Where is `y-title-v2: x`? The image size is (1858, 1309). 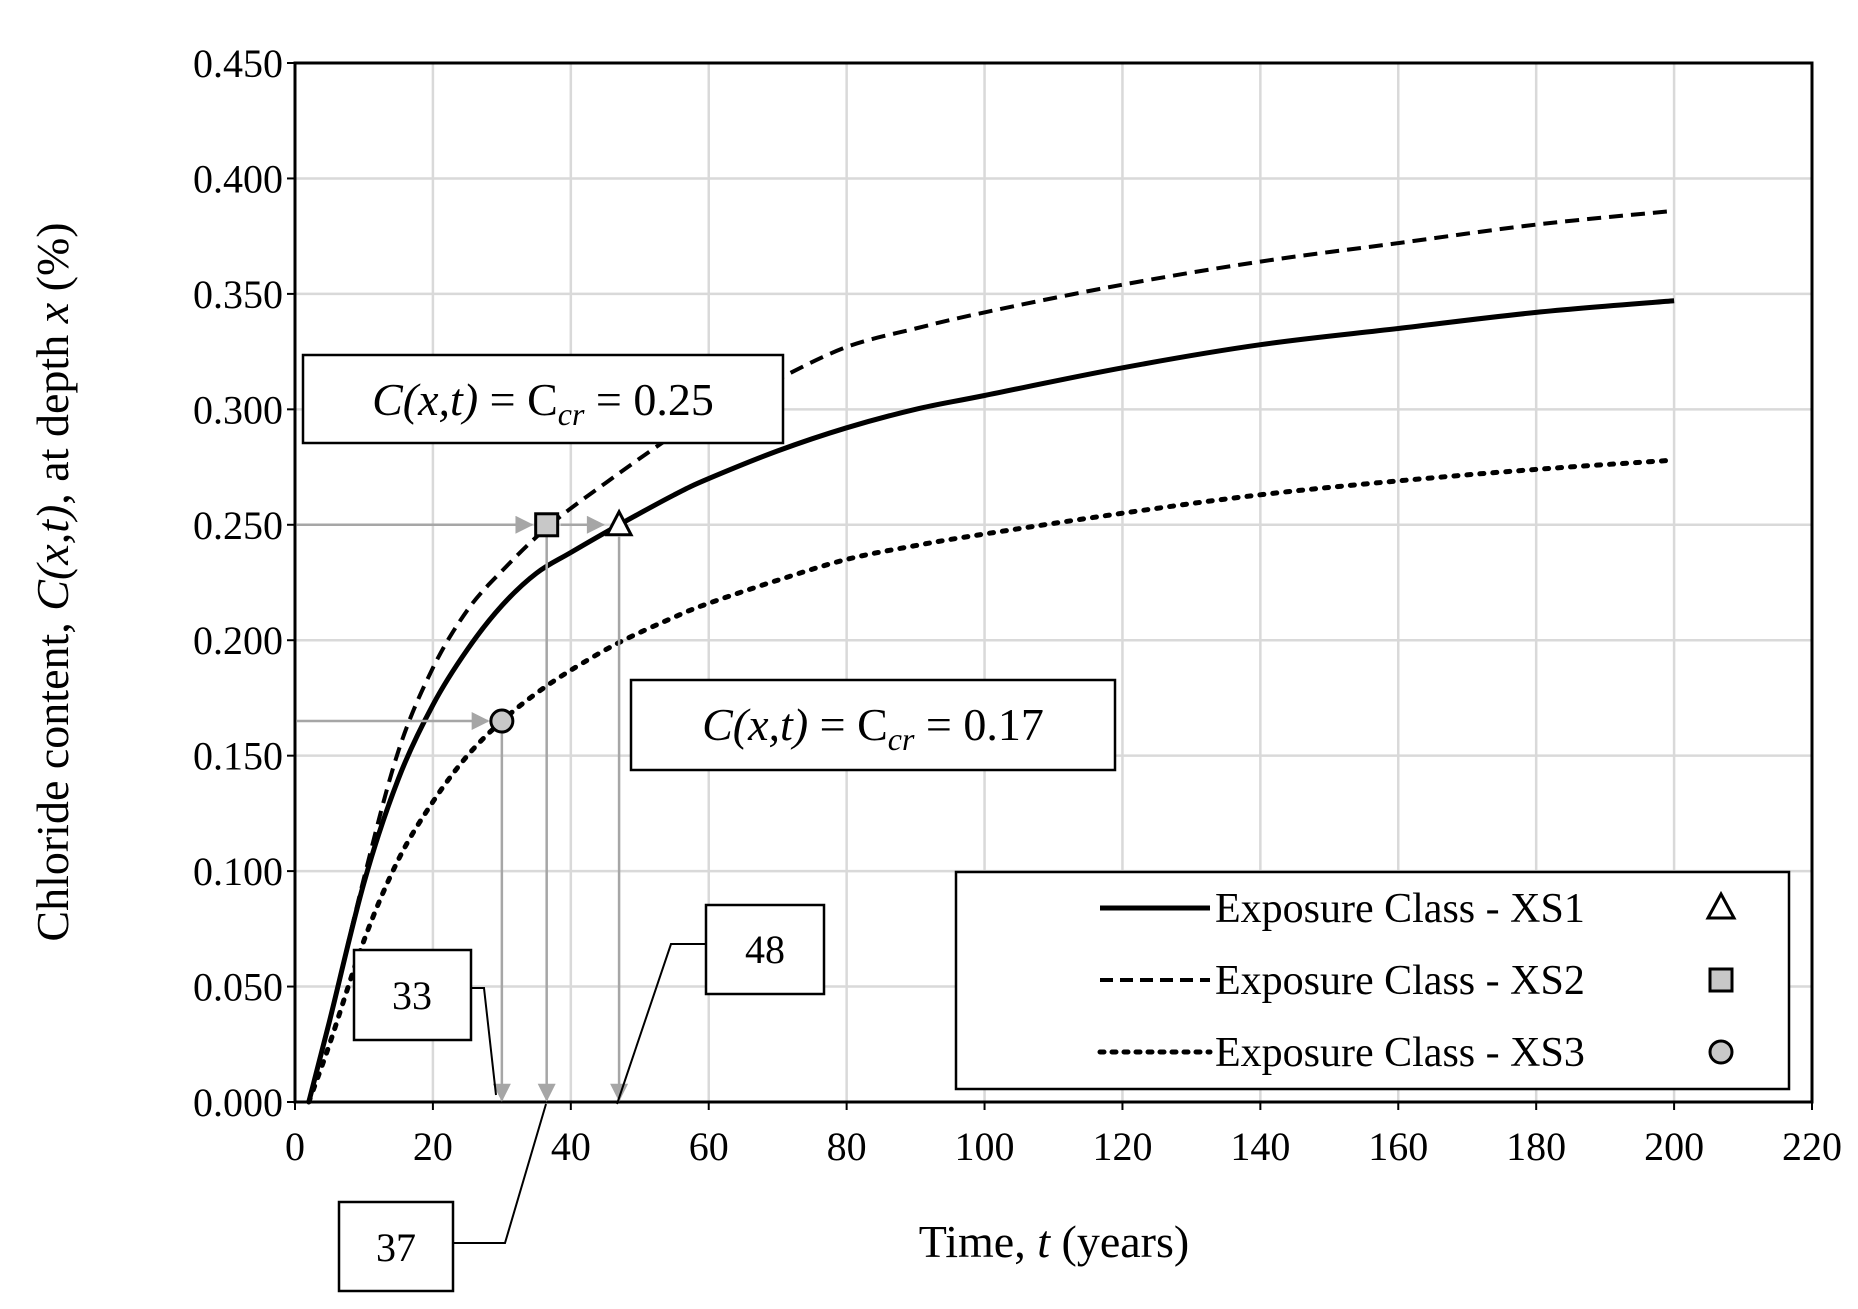 y-title-v2: x is located at coordinates (52, 313).